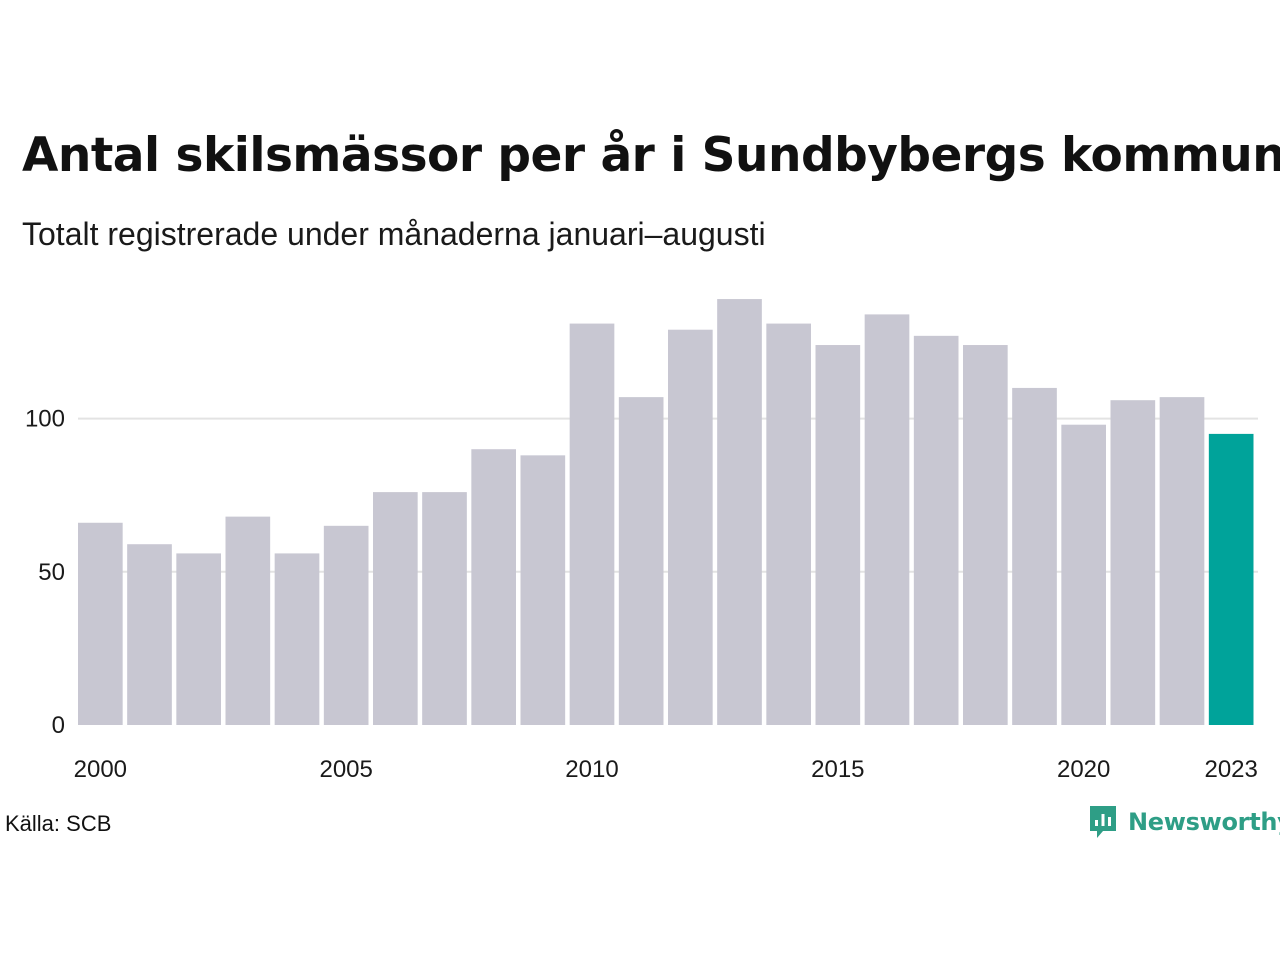  I want to click on bar-2022, so click(1182, 561).